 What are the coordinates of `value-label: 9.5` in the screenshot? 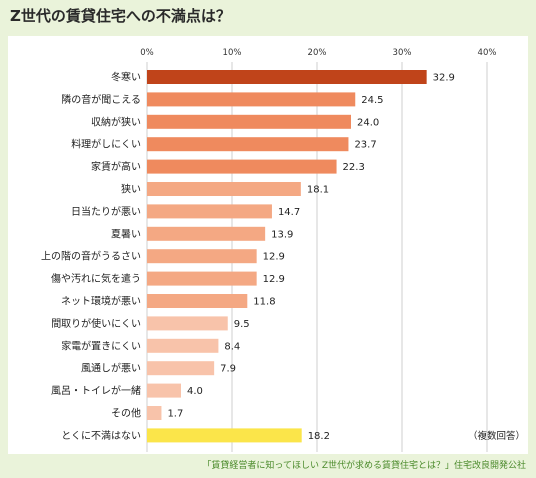 It's located at (242, 324).